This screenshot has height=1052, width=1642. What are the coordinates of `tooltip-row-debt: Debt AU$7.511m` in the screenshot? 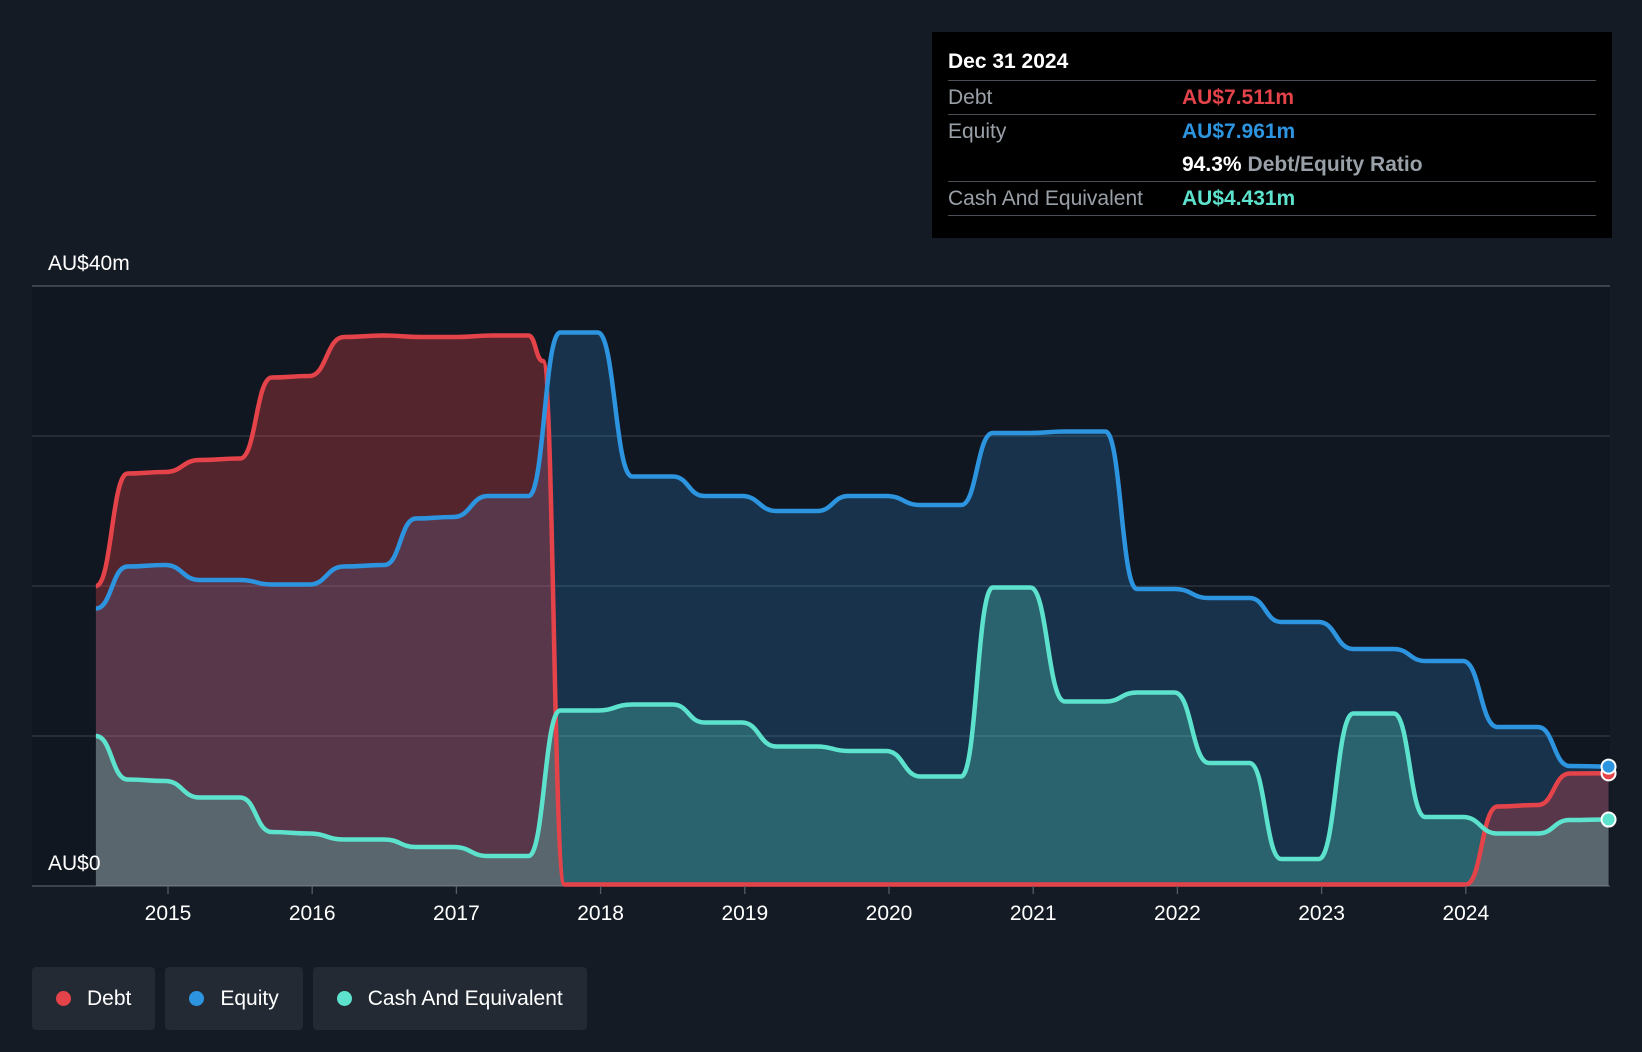 It's located at (1272, 98).